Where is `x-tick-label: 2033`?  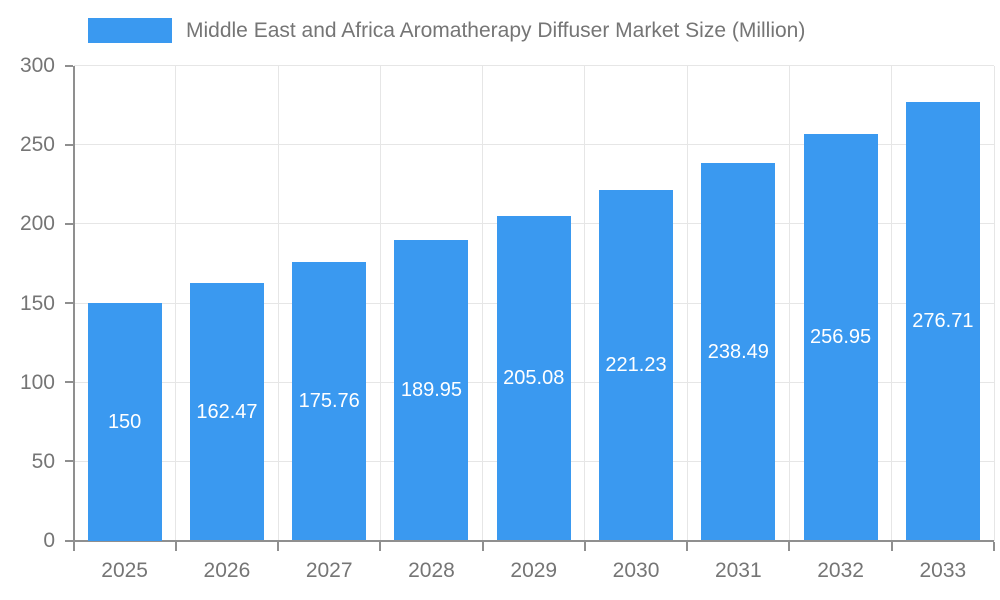
x-tick-label: 2033 is located at coordinates (943, 570).